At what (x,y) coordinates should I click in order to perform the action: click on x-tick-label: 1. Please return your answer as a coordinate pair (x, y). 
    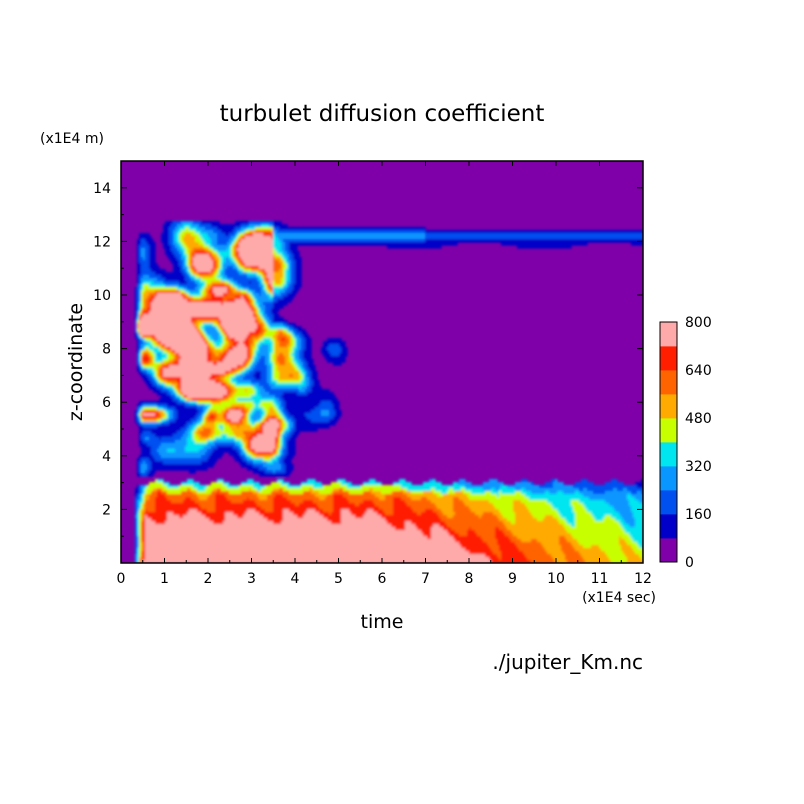
    Looking at the image, I should click on (164, 579).